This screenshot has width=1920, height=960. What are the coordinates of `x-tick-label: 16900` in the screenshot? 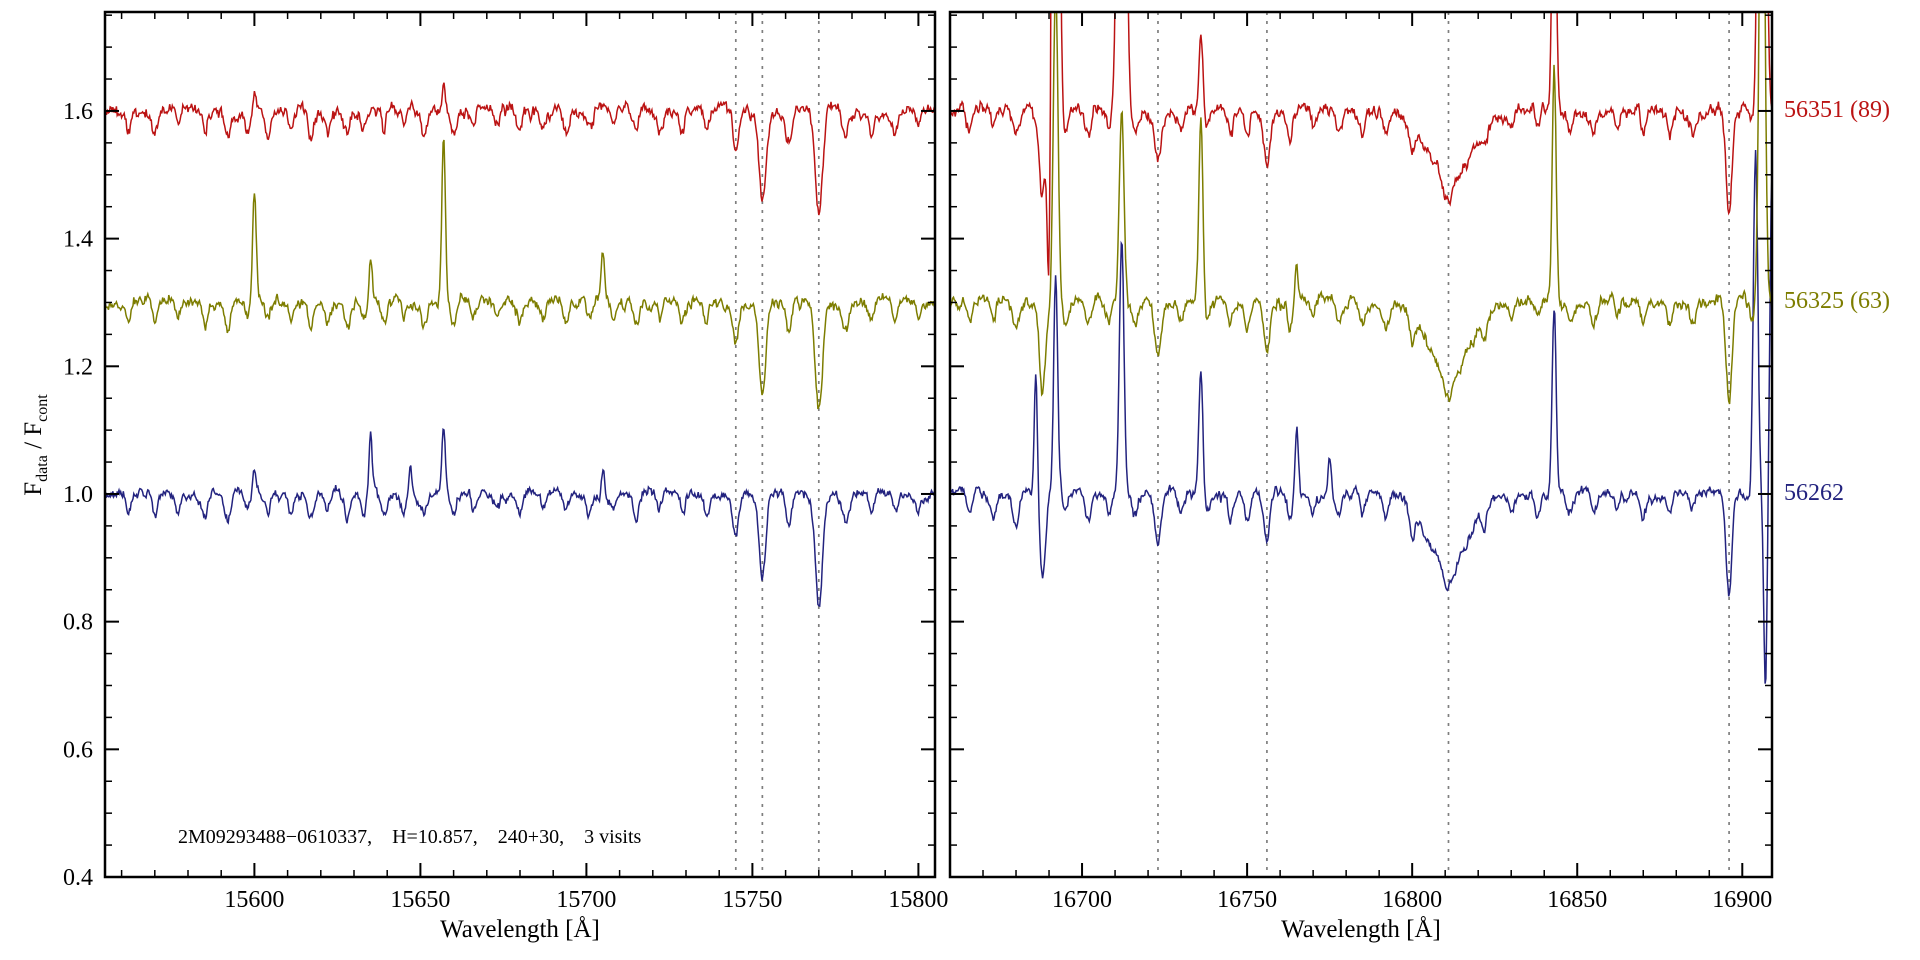 It's located at (1742, 900).